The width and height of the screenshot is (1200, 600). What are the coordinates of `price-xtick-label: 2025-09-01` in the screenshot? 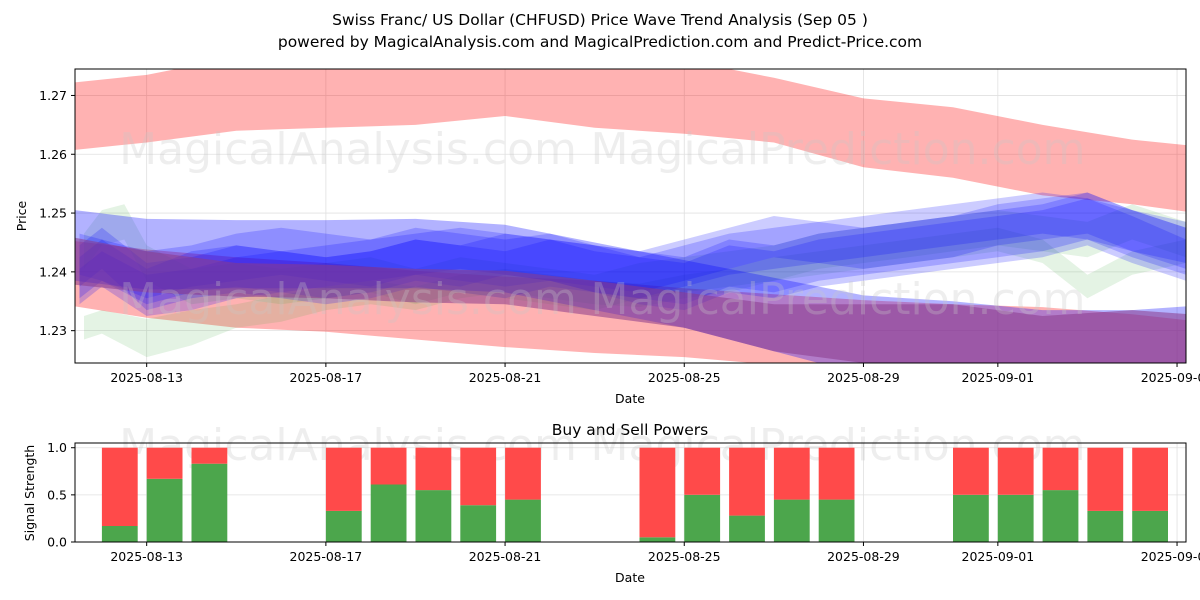 It's located at (998, 377).